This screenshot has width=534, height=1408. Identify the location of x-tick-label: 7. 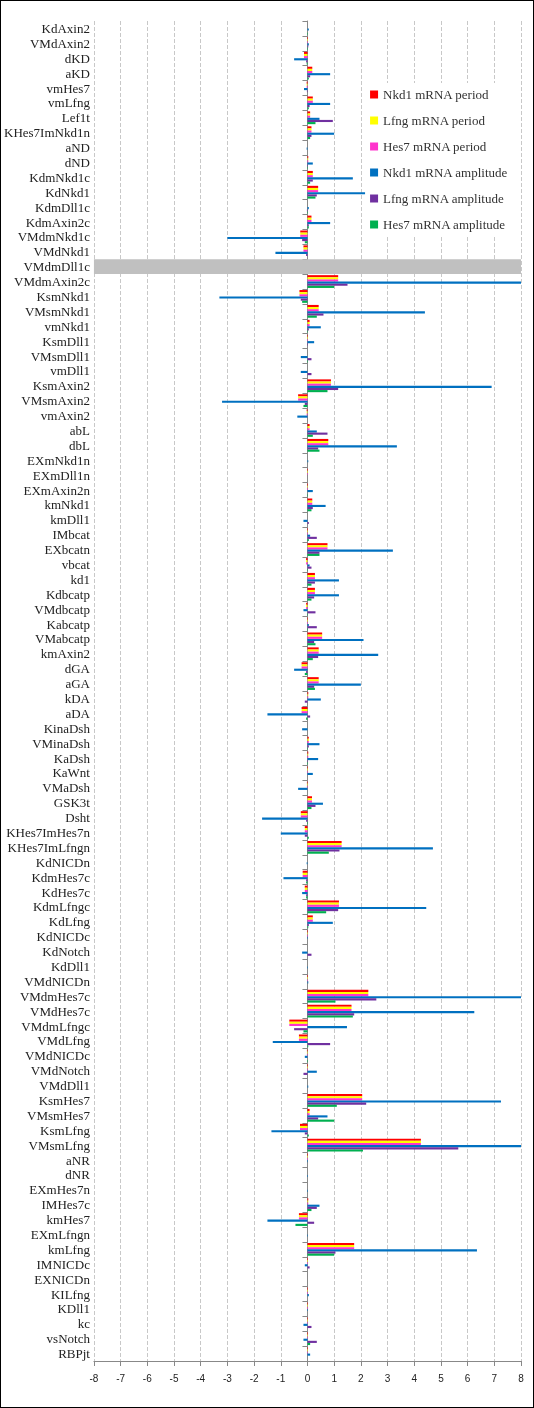
(494, 1378).